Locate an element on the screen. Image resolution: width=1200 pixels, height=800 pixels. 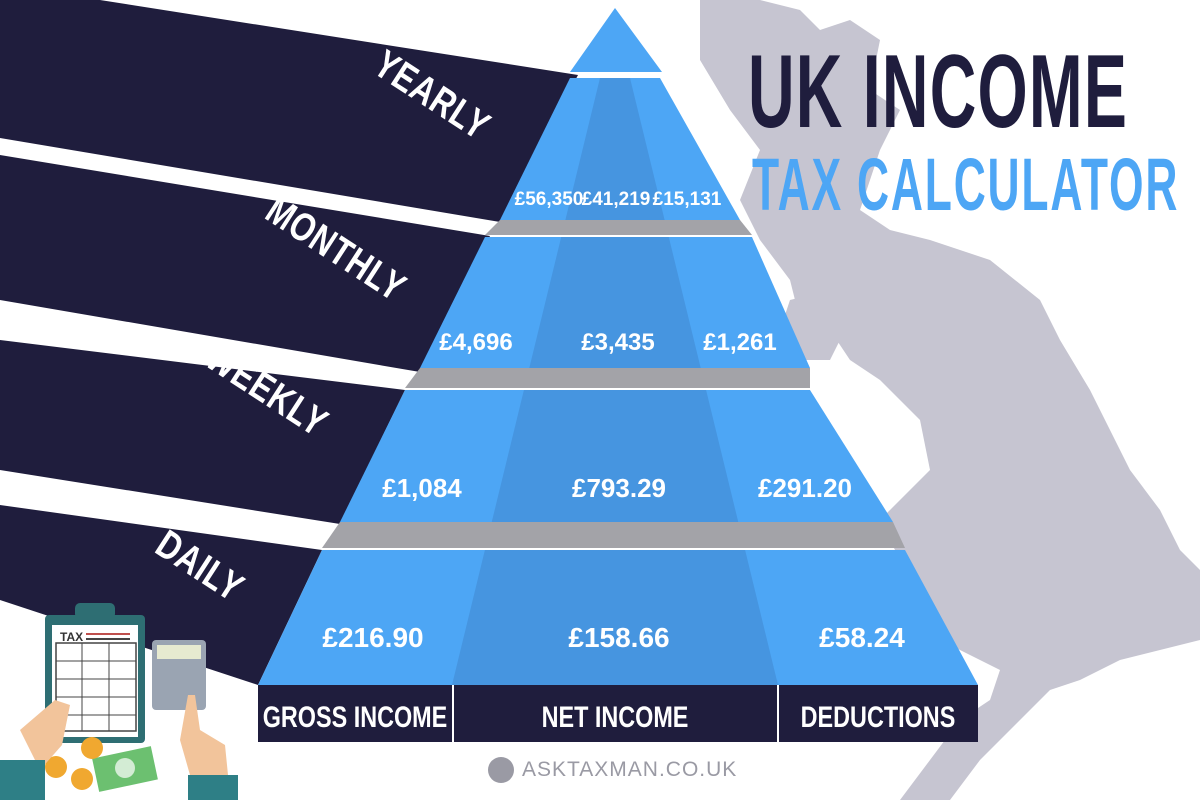
pyramid-tier-weekly-net is located at coordinates (615, 456).